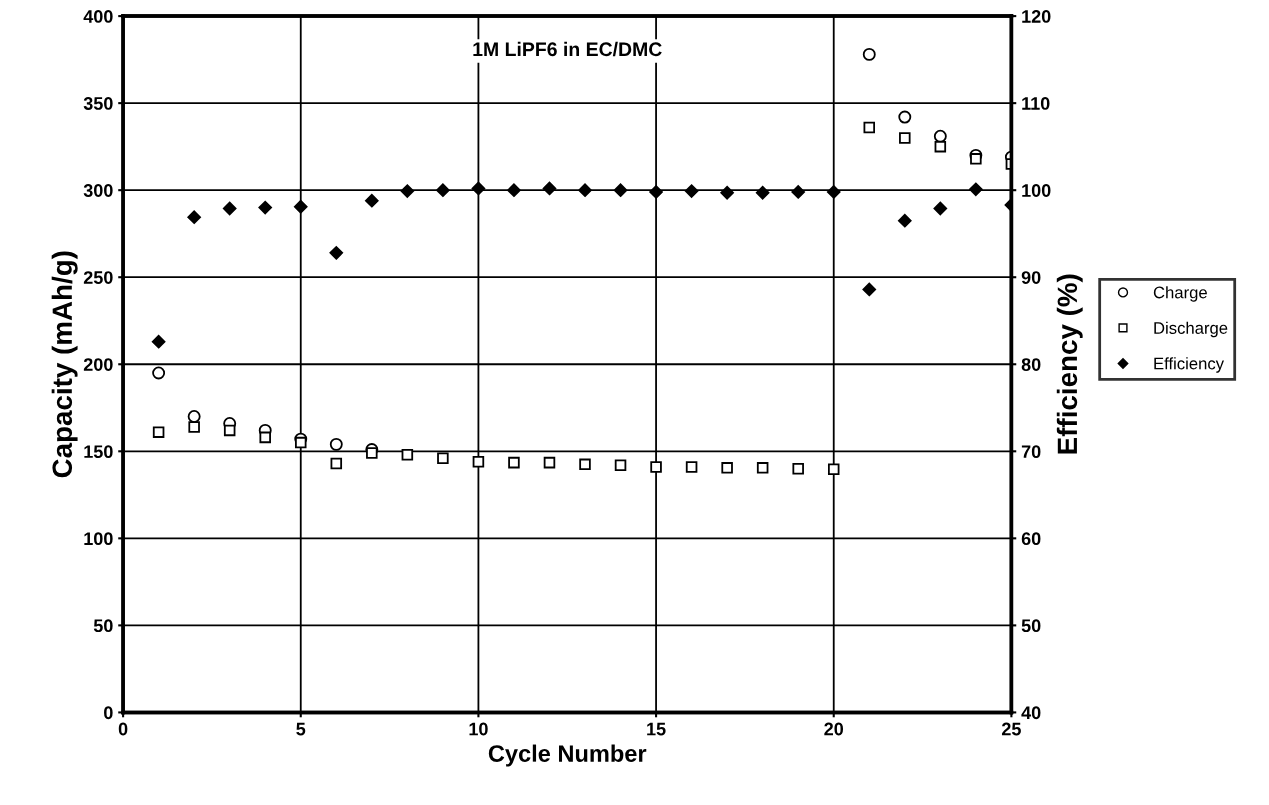  I want to click on y-axis-title: Capacity (mAh/g), so click(64, 364).